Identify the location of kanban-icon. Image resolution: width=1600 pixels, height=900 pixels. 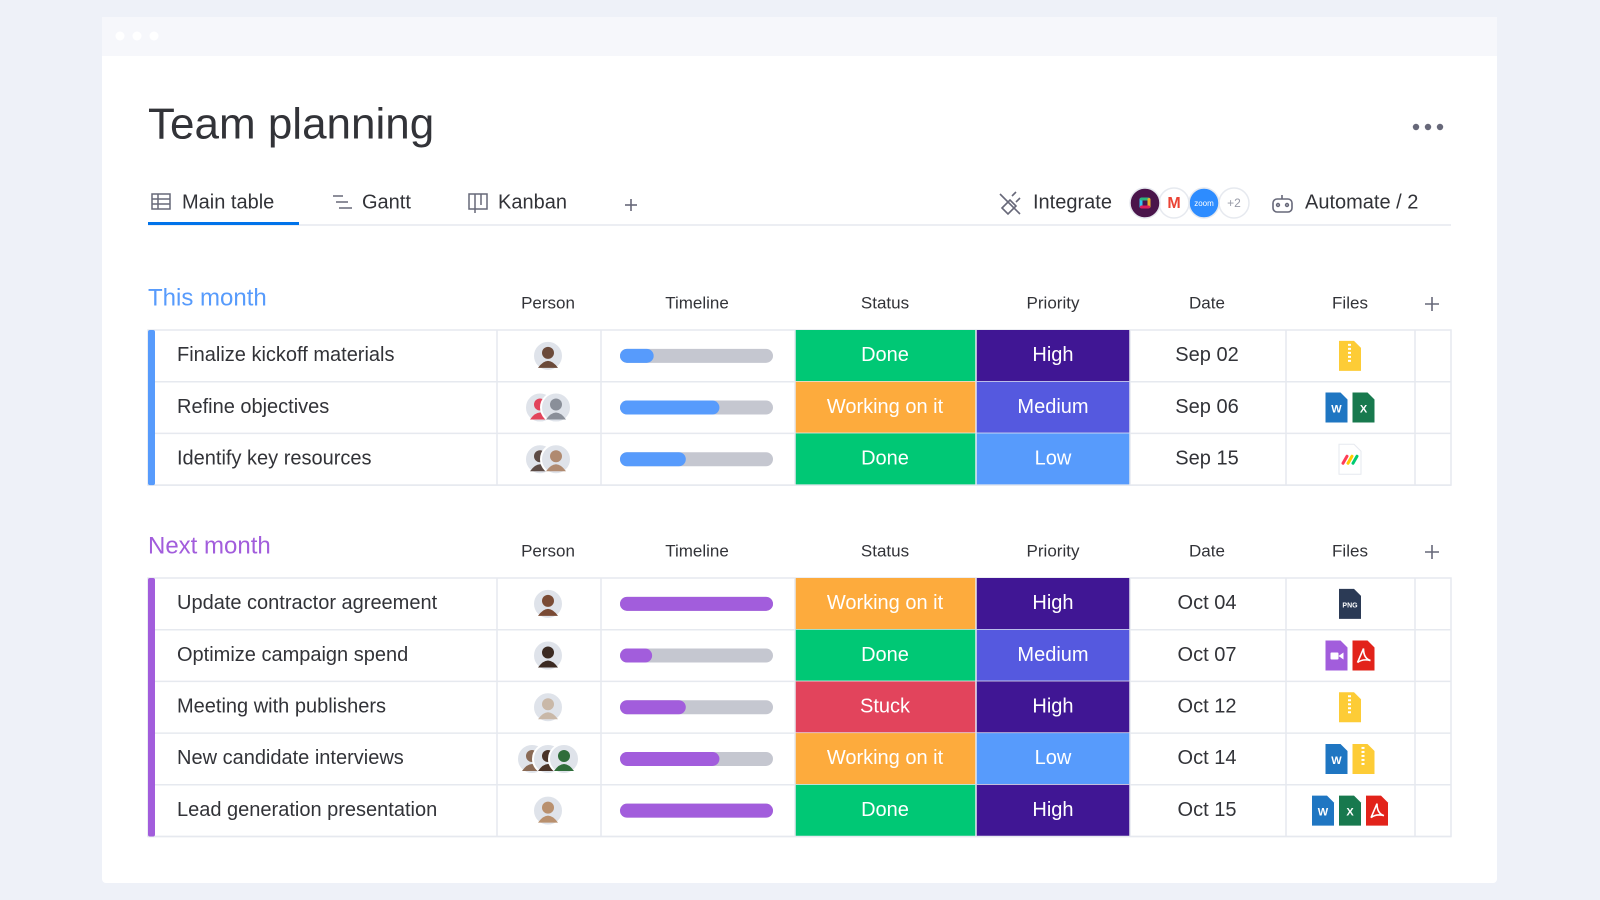
(478, 203).